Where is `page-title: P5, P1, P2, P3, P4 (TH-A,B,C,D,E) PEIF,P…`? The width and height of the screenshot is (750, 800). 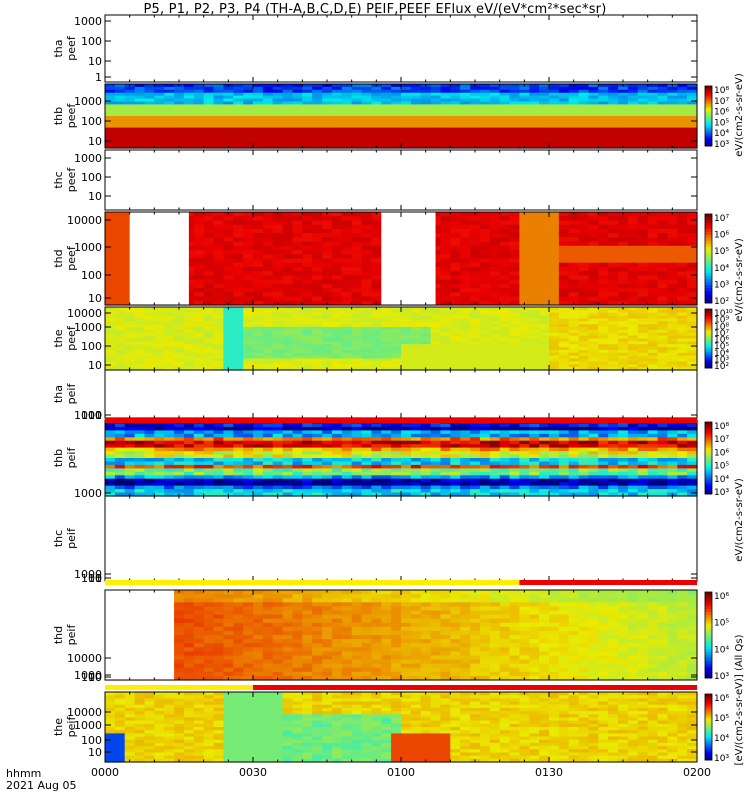 page-title: P5, P1, P2, P3, P4 (TH-A,B,C,D,E) PEIF,P… is located at coordinates (375, 9).